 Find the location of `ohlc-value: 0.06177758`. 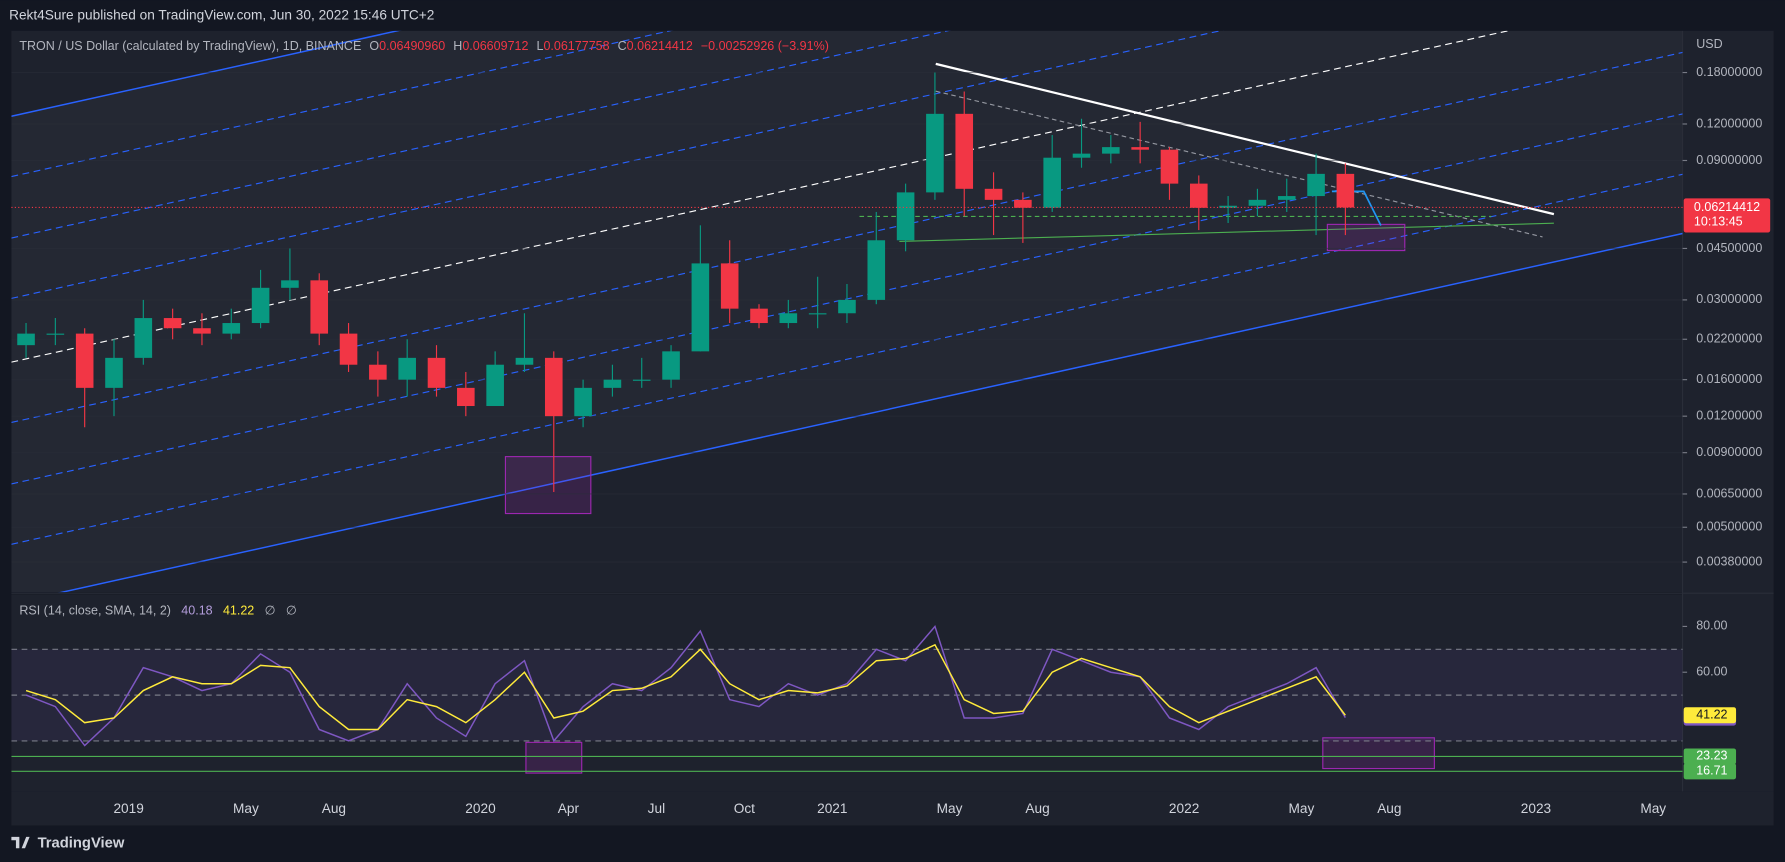

ohlc-value: 0.06177758 is located at coordinates (576, 46).